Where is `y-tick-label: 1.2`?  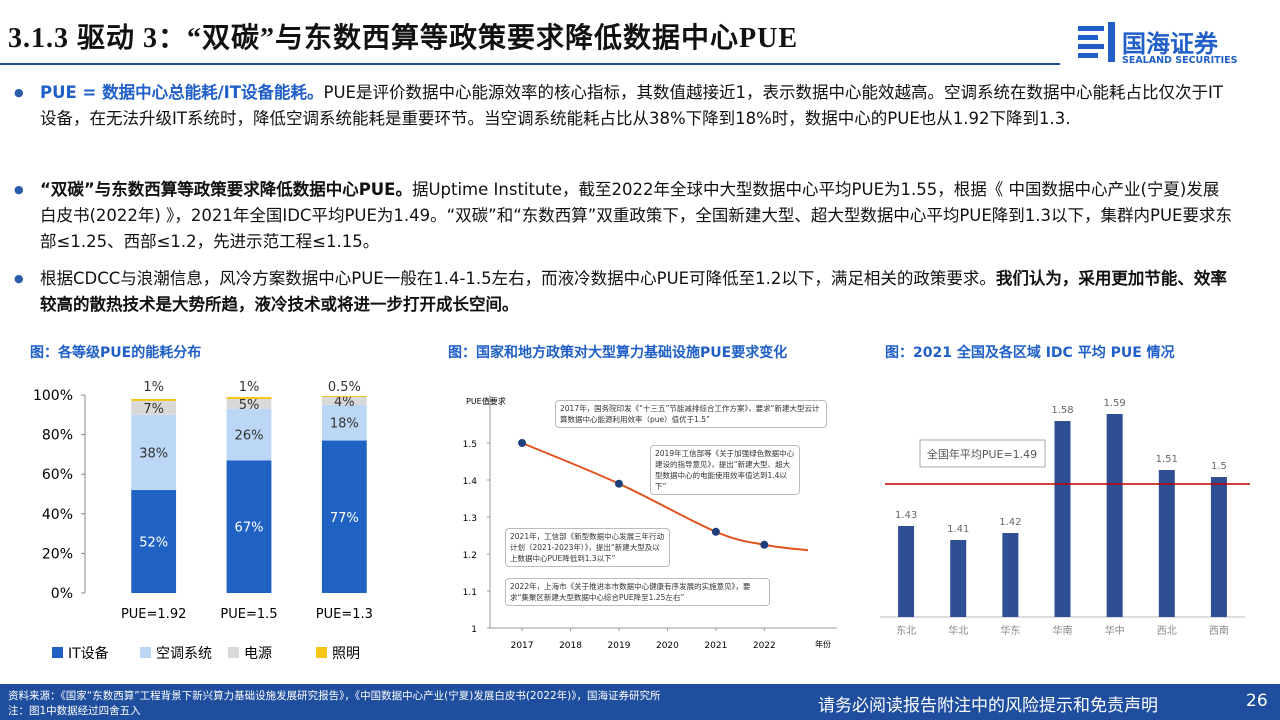
y-tick-label: 1.2 is located at coordinates (470, 556).